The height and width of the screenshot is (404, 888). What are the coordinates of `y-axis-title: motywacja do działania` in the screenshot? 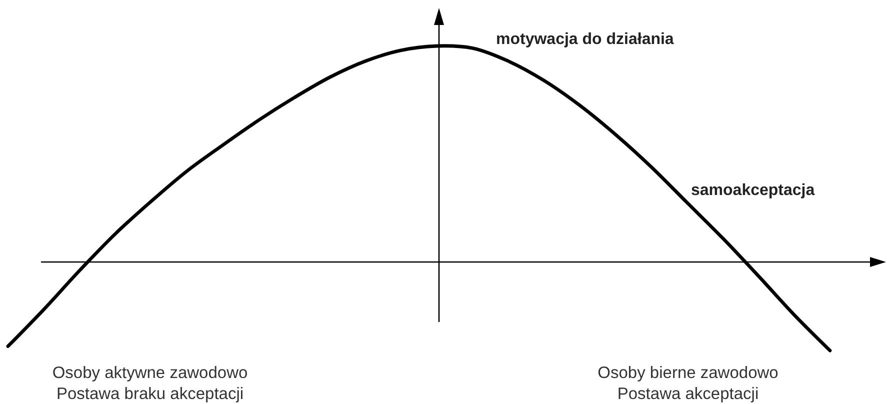 It's located at (585, 39).